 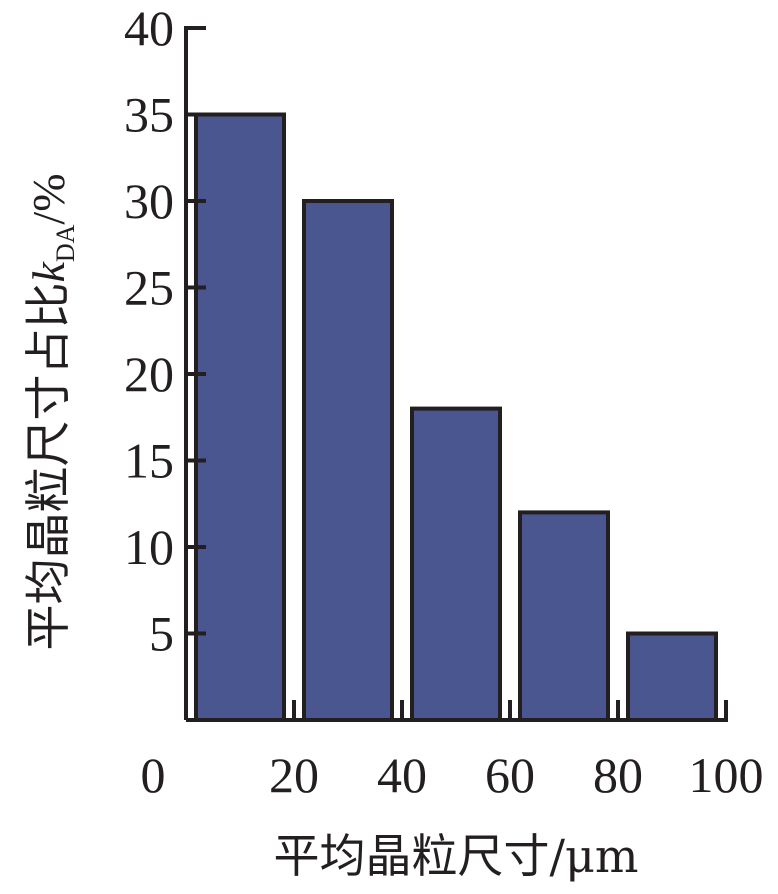 What do you see at coordinates (149, 547) in the screenshot?
I see `y-tick-label-10: 10` at bounding box center [149, 547].